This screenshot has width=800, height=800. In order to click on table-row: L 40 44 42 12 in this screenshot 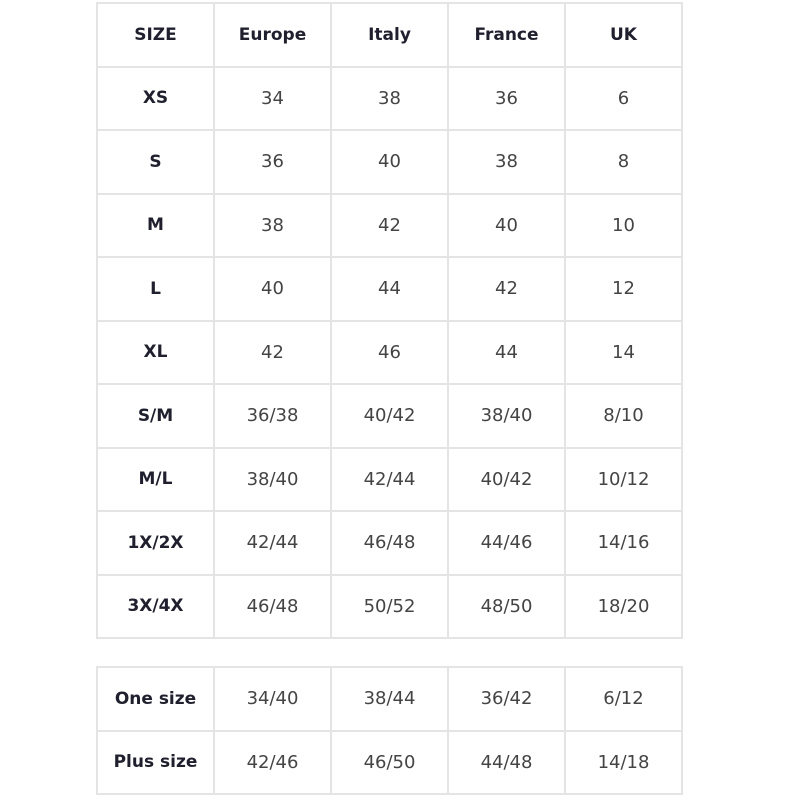, I will do `click(389, 289)`.